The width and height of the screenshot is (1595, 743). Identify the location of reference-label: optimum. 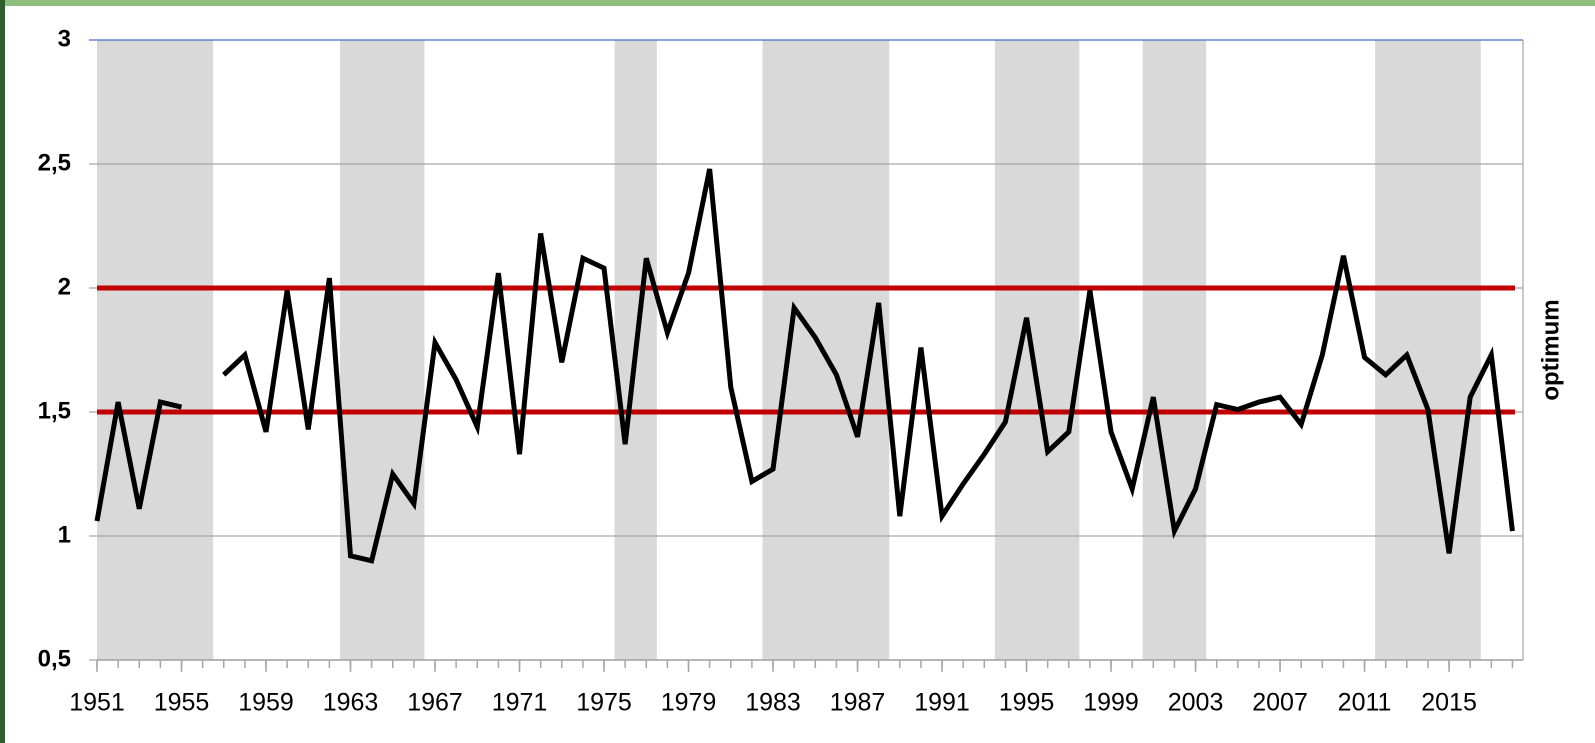
(1550, 349).